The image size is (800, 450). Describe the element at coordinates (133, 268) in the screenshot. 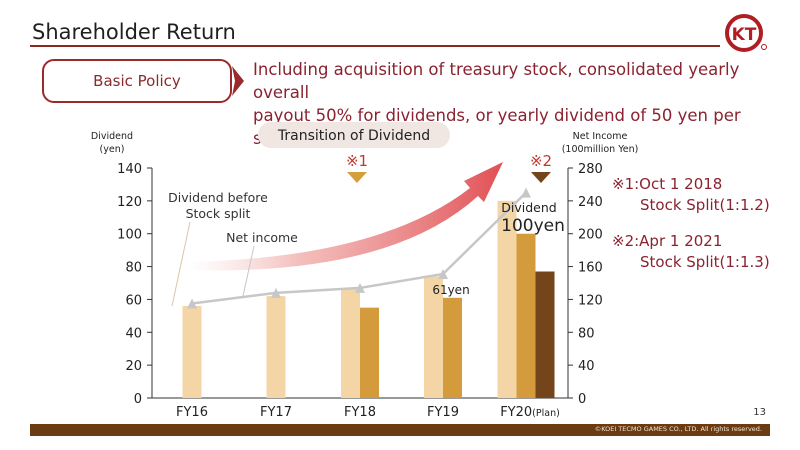

I see `left-axis-tick-label: 80` at that location.